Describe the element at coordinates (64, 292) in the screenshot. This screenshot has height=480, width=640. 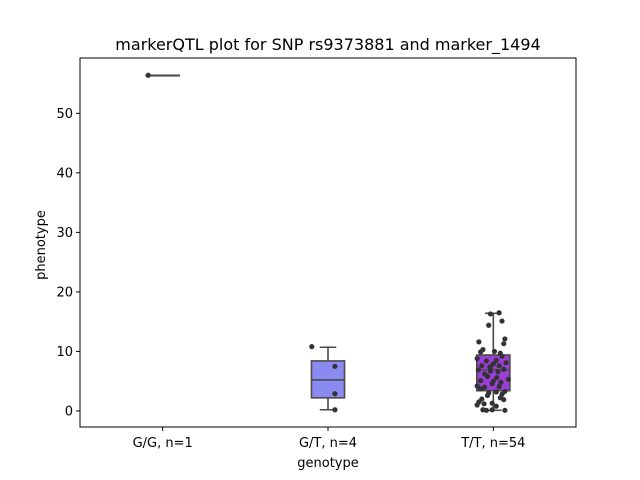
I see `y-tick-label: 20` at that location.